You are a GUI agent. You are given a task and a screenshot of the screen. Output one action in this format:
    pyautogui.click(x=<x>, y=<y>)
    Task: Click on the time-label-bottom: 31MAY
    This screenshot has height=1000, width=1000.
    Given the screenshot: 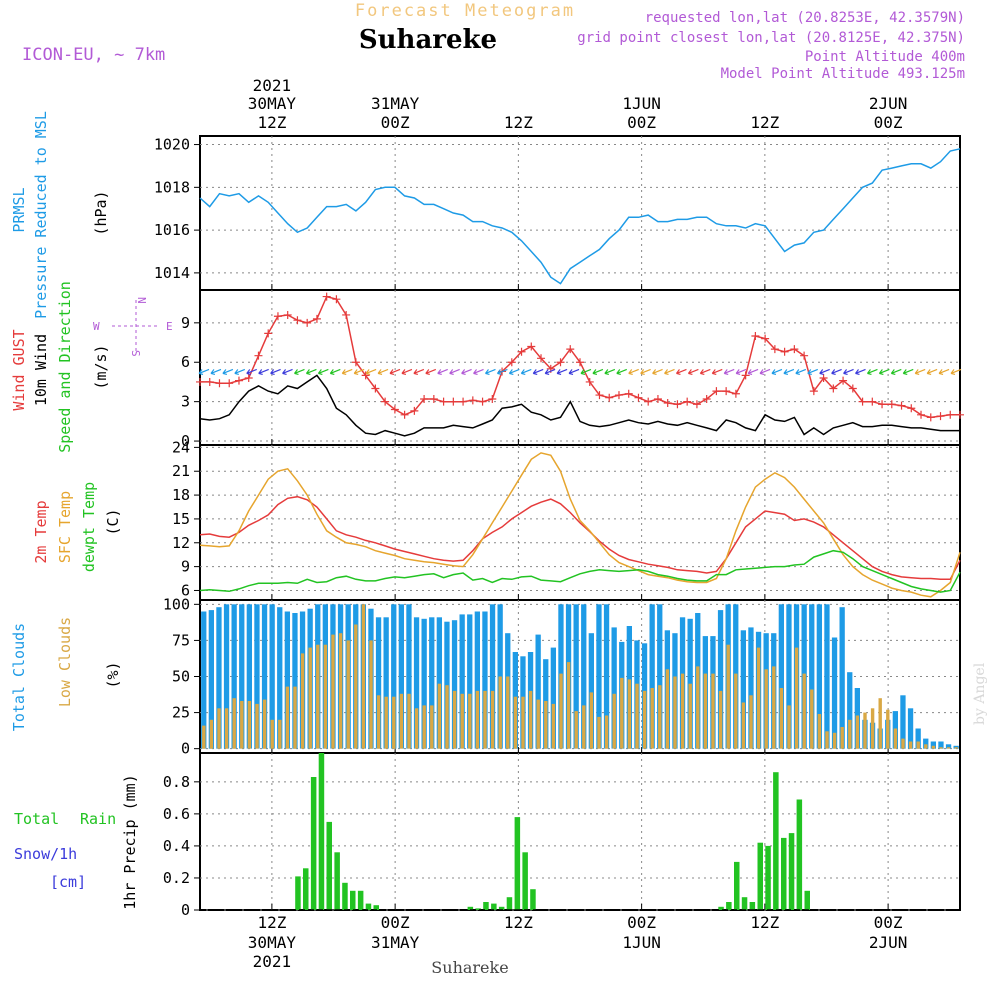 What is the action you would take?
    pyautogui.click(x=395, y=942)
    